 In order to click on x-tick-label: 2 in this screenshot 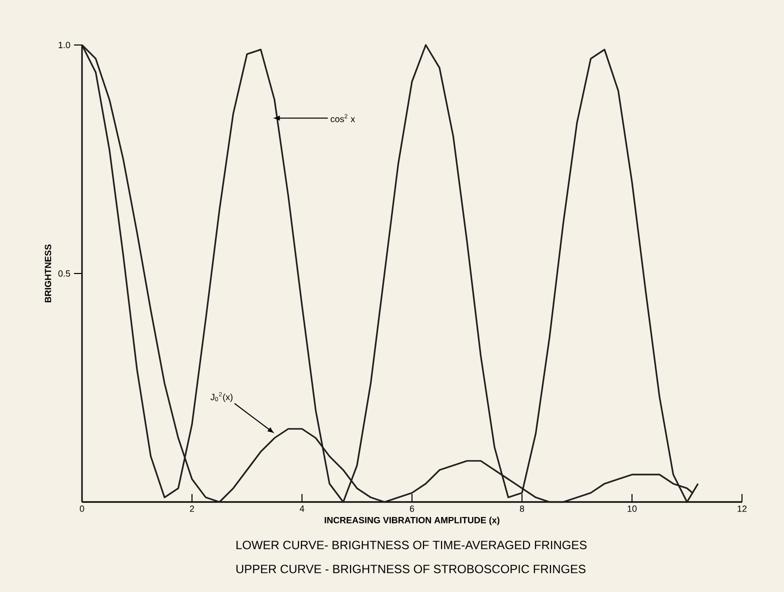, I will do `click(192, 509)`.